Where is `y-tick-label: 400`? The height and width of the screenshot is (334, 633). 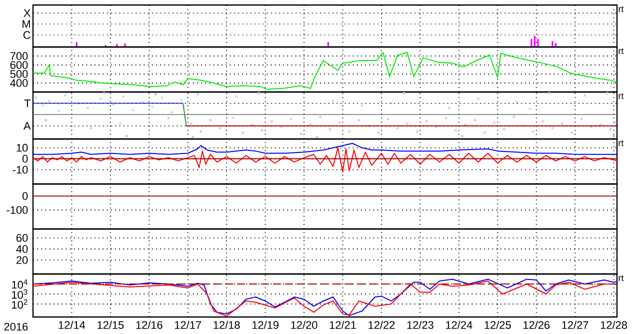 y-tick-label: 400 is located at coordinates (19, 83).